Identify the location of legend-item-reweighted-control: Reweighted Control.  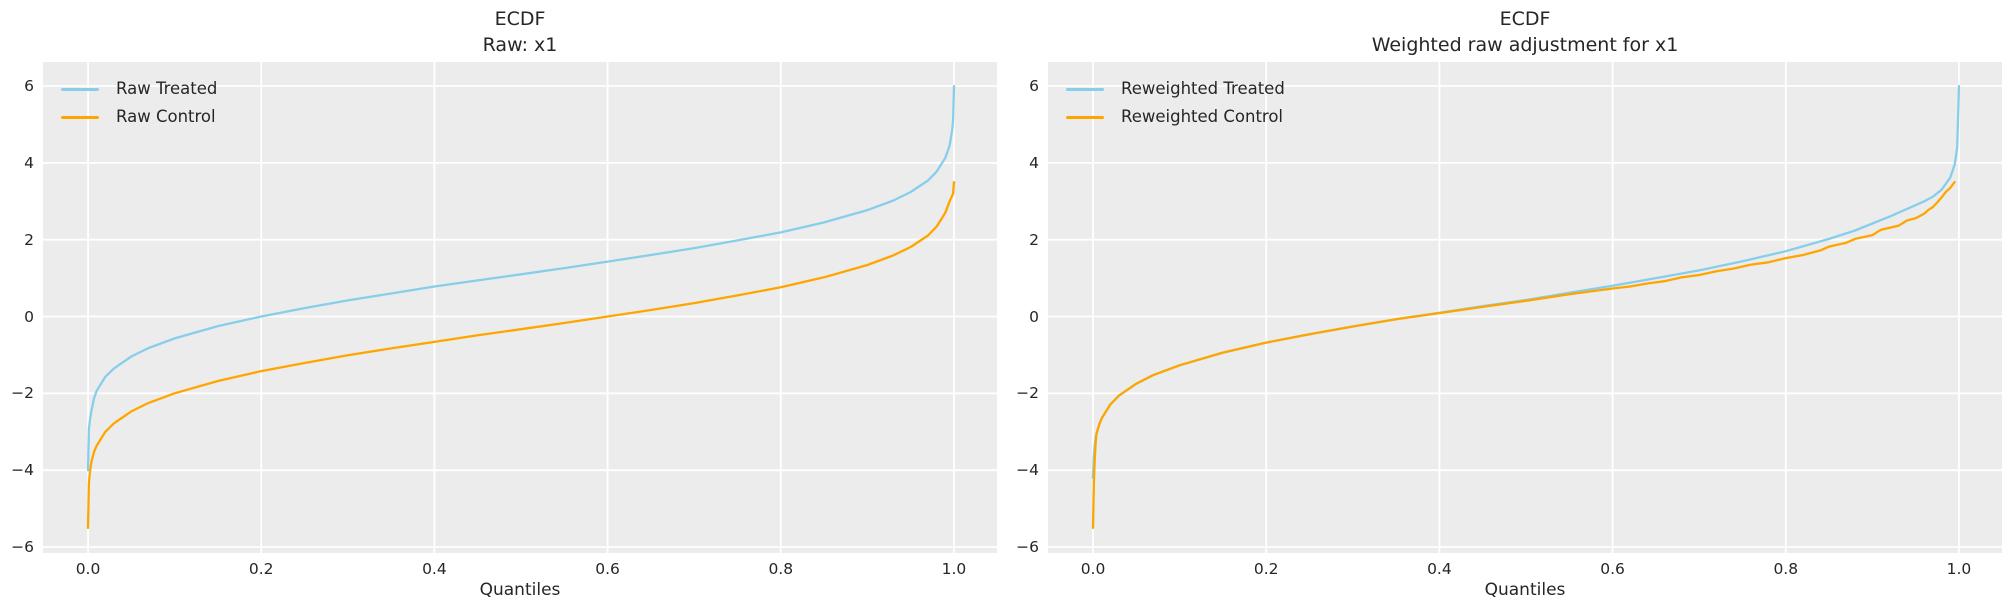
(1175, 117).